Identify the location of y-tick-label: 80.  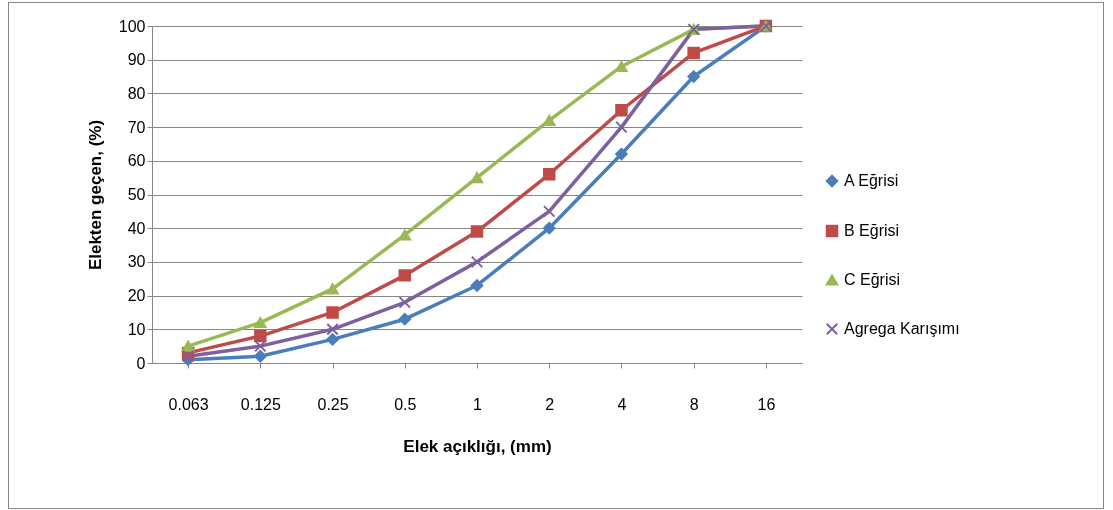
(136, 93).